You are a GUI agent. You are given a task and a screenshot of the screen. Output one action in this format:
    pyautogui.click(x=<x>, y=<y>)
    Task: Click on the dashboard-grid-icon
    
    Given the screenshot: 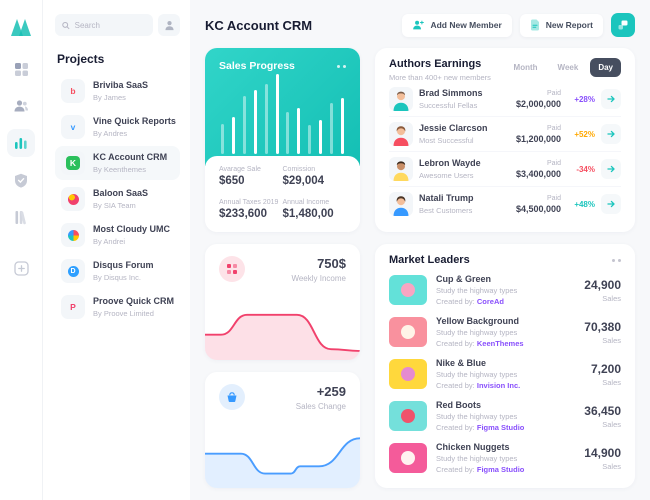 What is the action you would take?
    pyautogui.click(x=21, y=69)
    